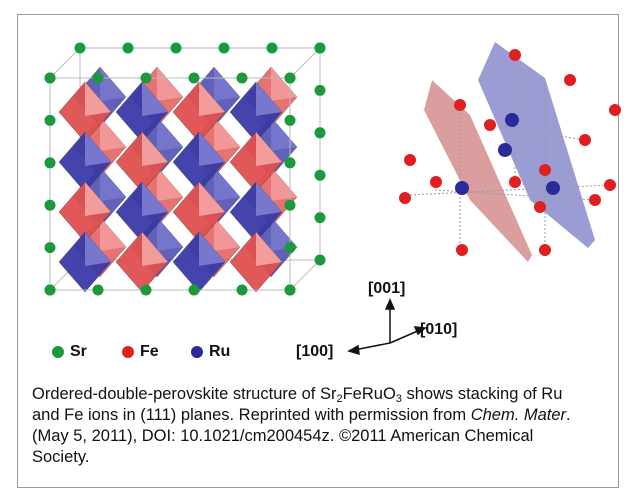 This screenshot has height=499, width=635. Describe the element at coordinates (141, 351) in the screenshot. I see `legend: Sr Fe Ru` at that location.